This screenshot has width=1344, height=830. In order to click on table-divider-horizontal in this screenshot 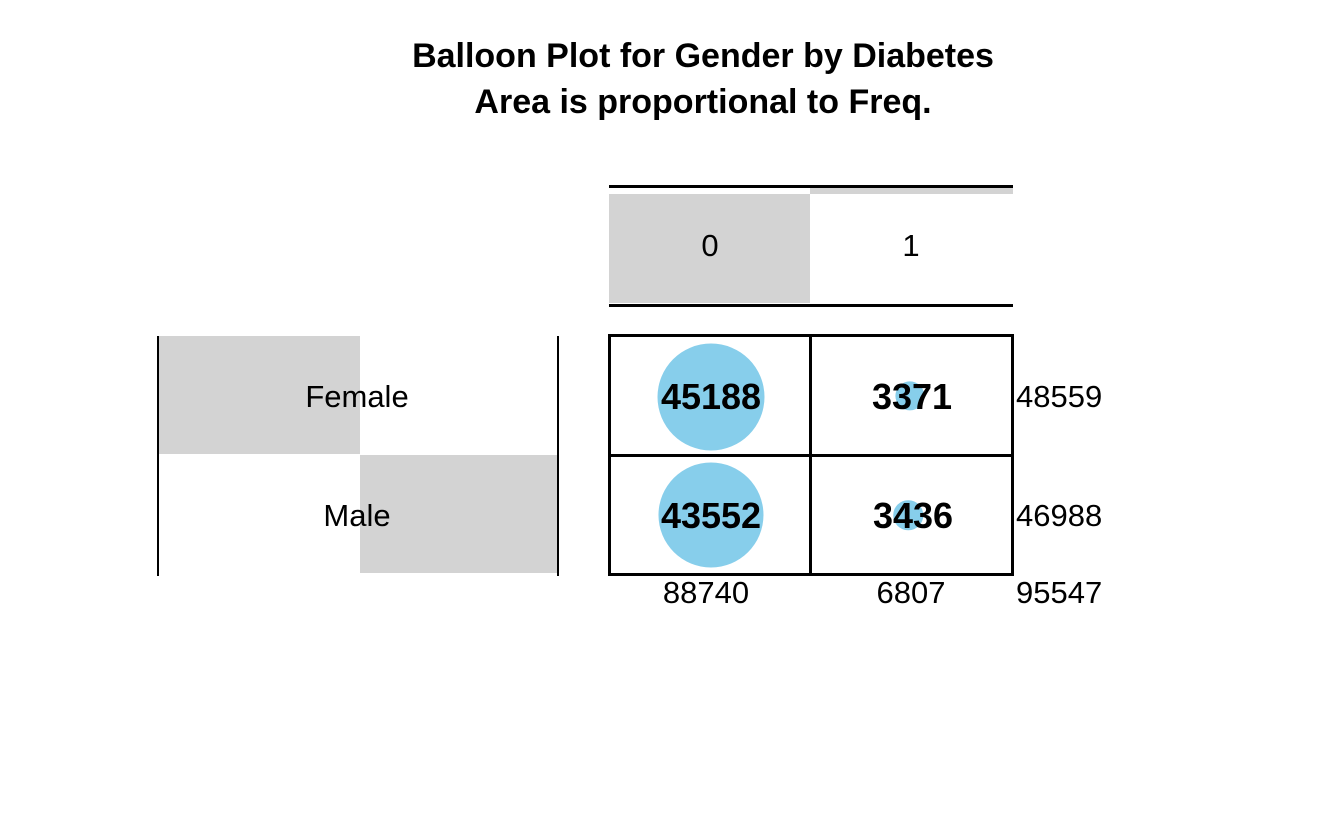, I will do `click(811, 455)`.